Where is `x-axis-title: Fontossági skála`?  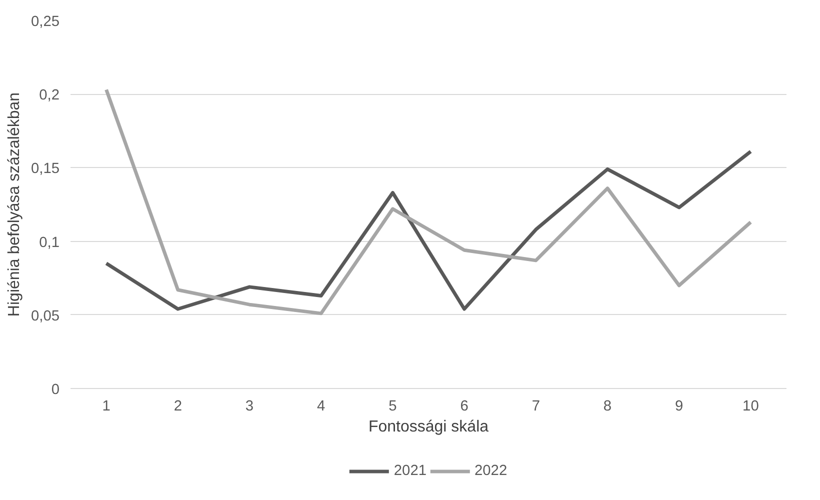
x-axis-title: Fontossági skála is located at coordinates (428, 427).